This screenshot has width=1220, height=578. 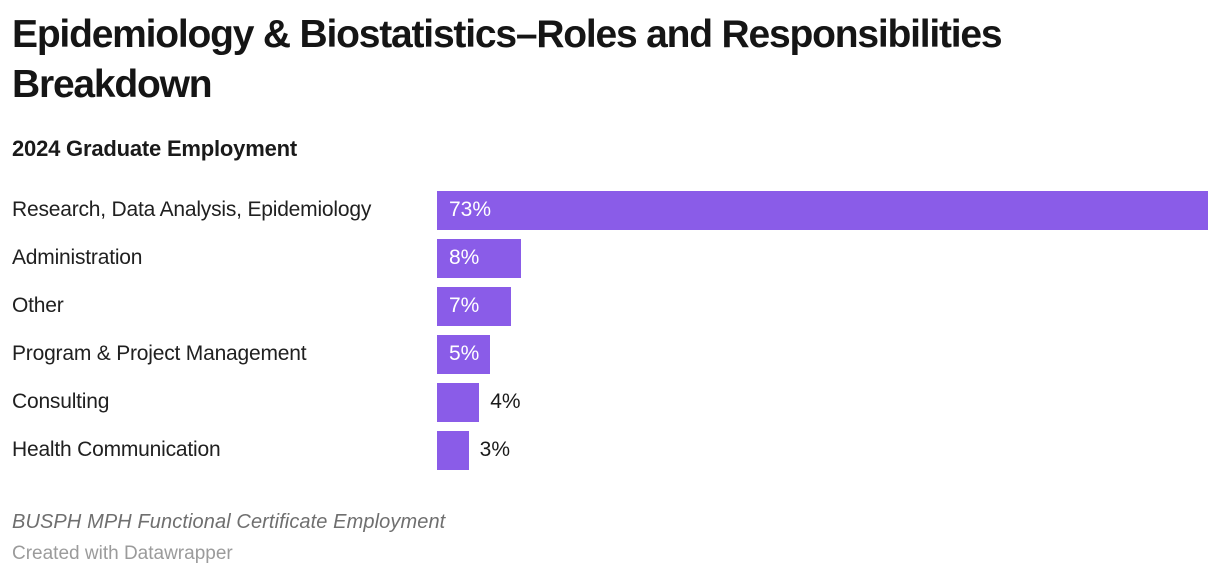 What do you see at coordinates (464, 305) in the screenshot?
I see `value-label: 7%` at bounding box center [464, 305].